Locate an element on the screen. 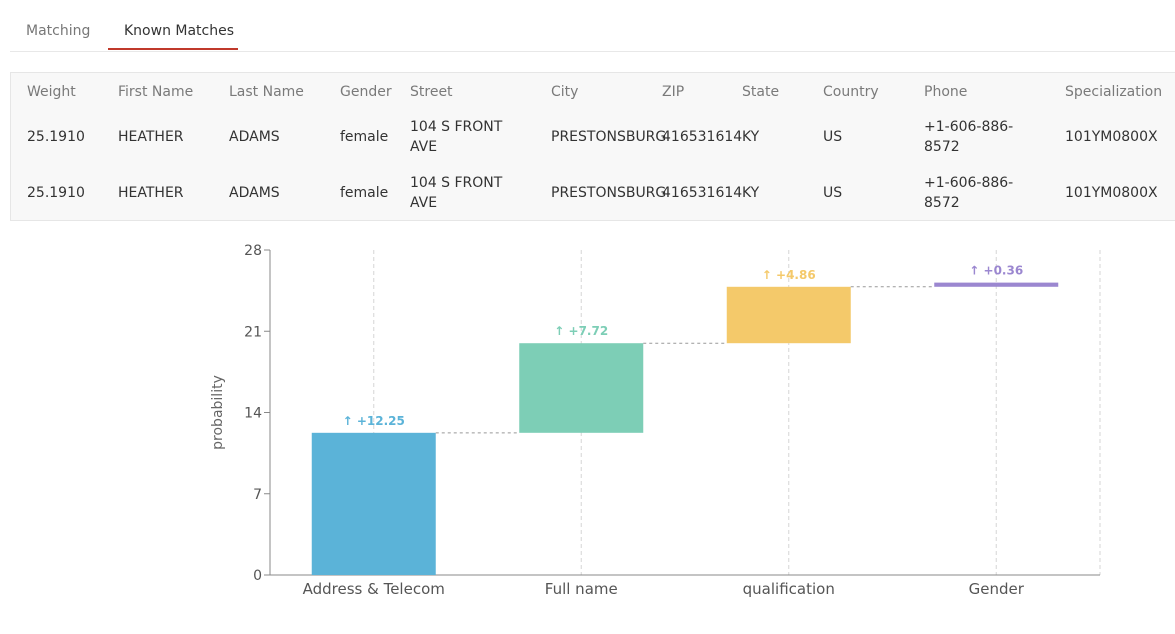 The image size is (1175, 634). x-category-label: Gender is located at coordinates (997, 589).